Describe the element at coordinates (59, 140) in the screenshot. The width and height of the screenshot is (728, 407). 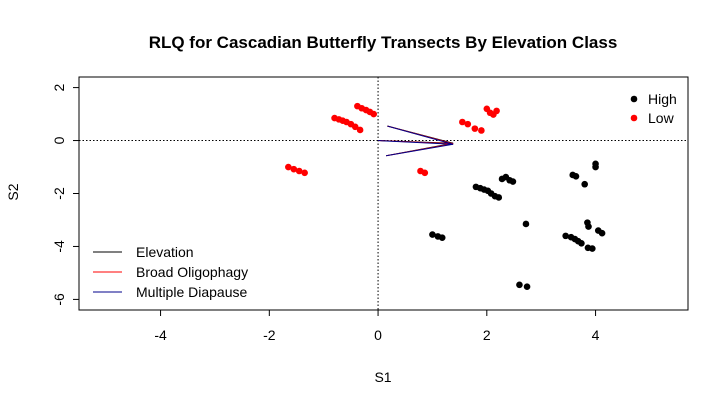
I see `y-tick-label: 0` at that location.